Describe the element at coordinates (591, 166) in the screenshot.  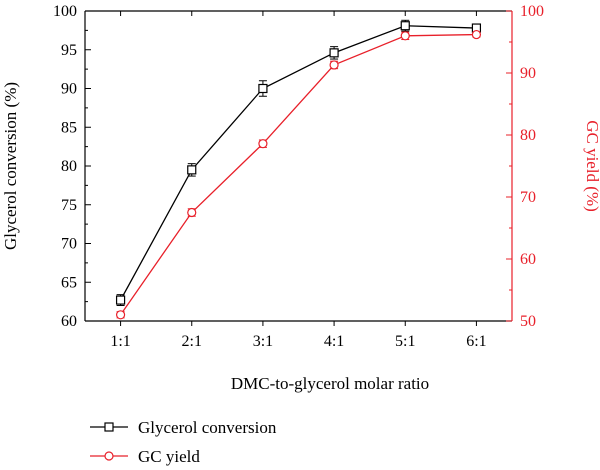
I see `right-y-axis-label: GC yield (%)` at that location.